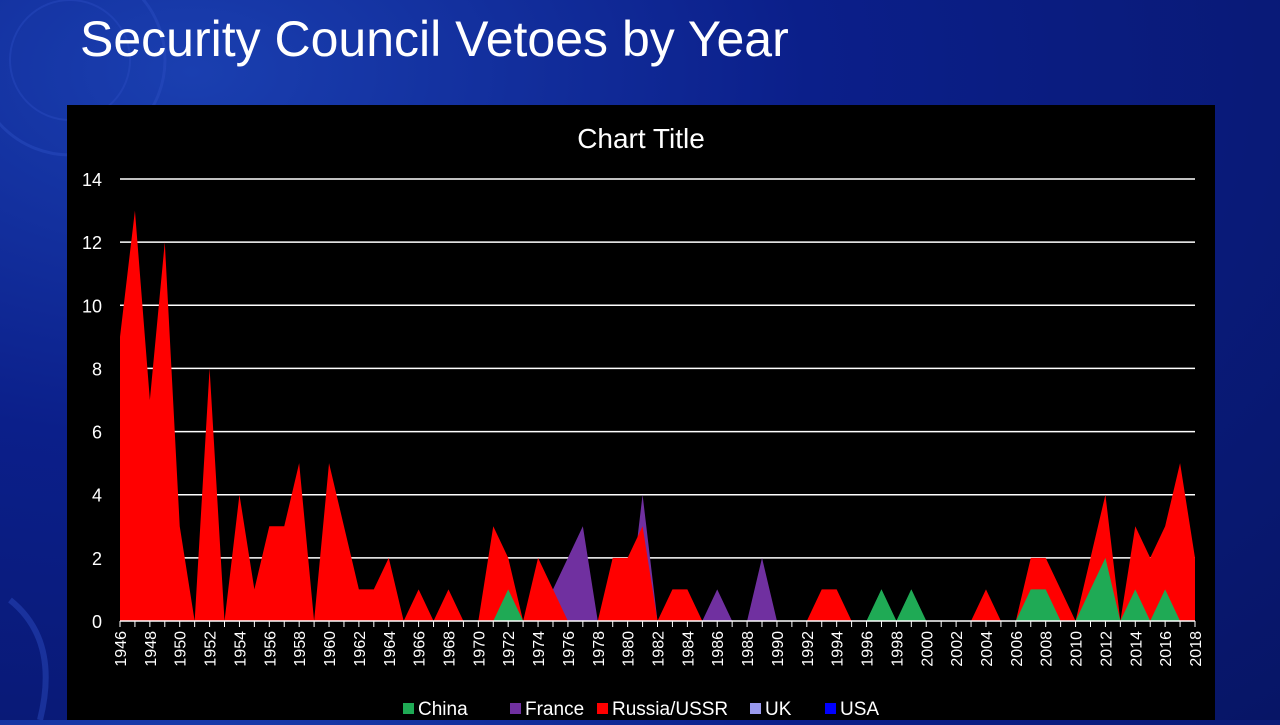  Describe the element at coordinates (92, 180) in the screenshot. I see `y-tick-label: 14` at that location.